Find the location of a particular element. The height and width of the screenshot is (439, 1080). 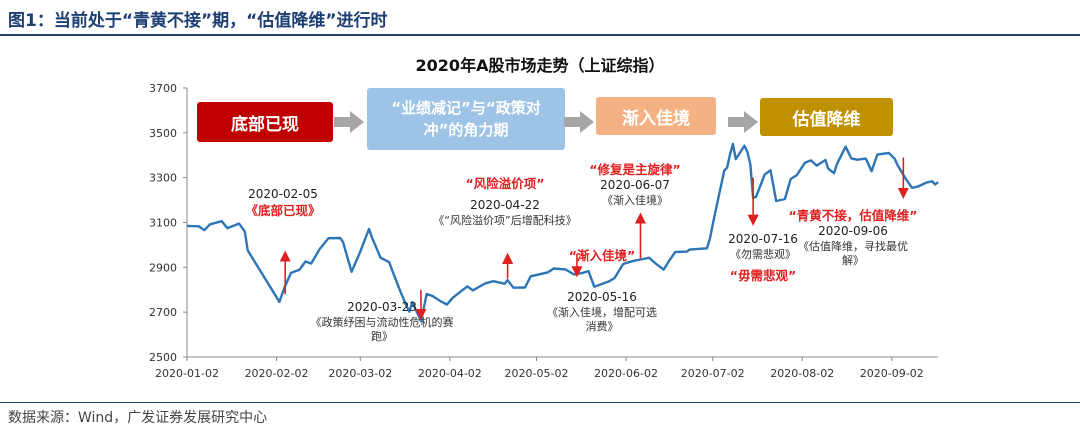

annotation-2020-06-07: “修复是主旋律” 2020-06-07 《渐入佳境》 is located at coordinates (635, 185).